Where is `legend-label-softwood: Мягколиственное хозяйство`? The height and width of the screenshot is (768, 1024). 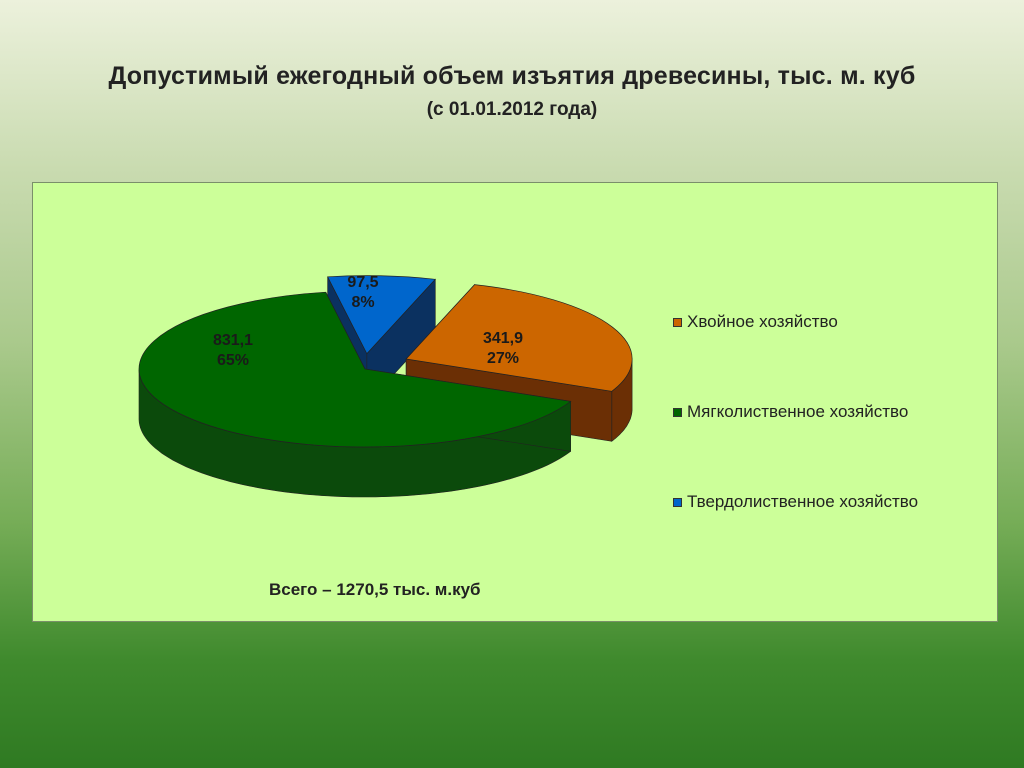
legend-label-softwood: Мягколиственное хозяйство is located at coordinates (798, 411).